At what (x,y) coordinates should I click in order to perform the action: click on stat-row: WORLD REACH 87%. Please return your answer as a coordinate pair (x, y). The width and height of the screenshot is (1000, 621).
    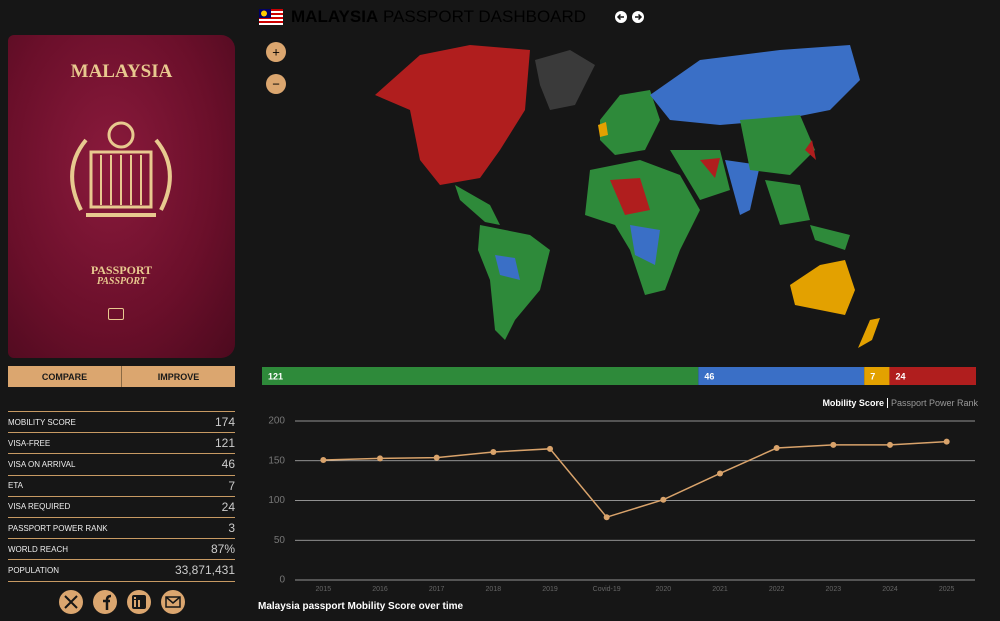
    Looking at the image, I should click on (121, 550).